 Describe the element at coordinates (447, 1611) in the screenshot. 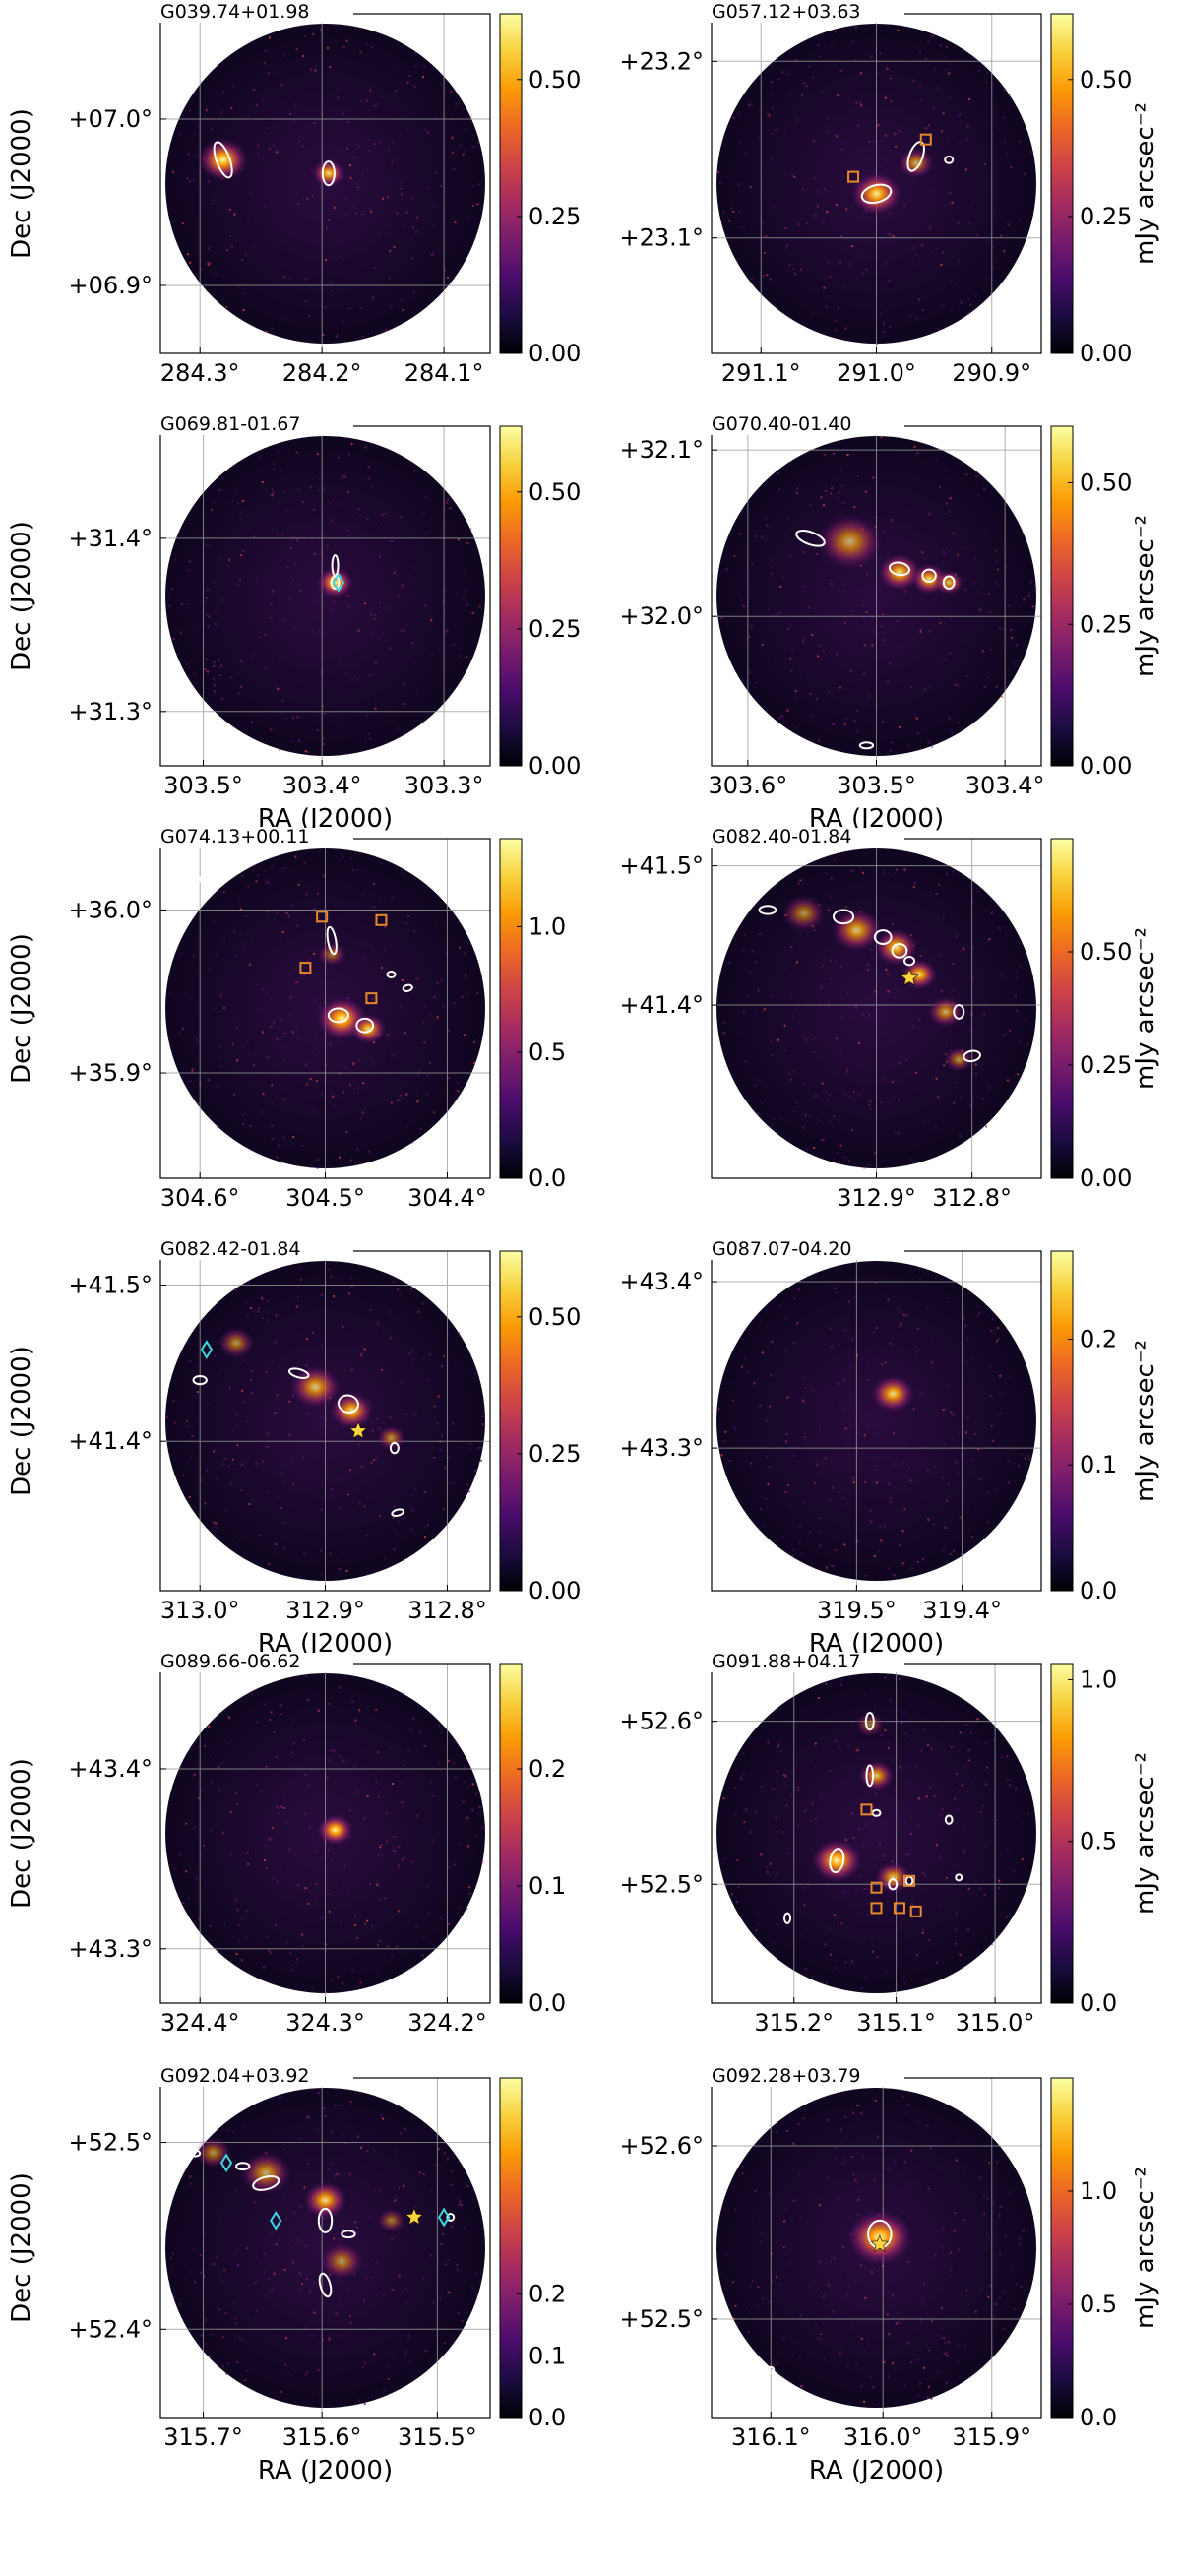

I see `x-tick-label: 312.8°` at that location.